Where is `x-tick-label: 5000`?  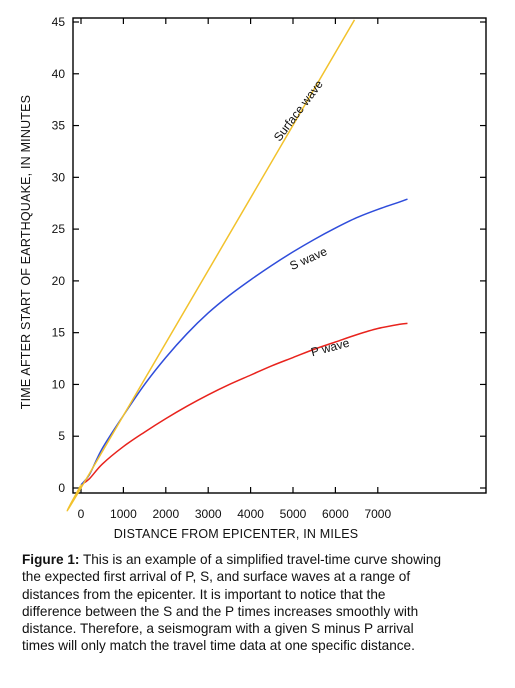
x-tick-label: 5000 is located at coordinates (293, 514).